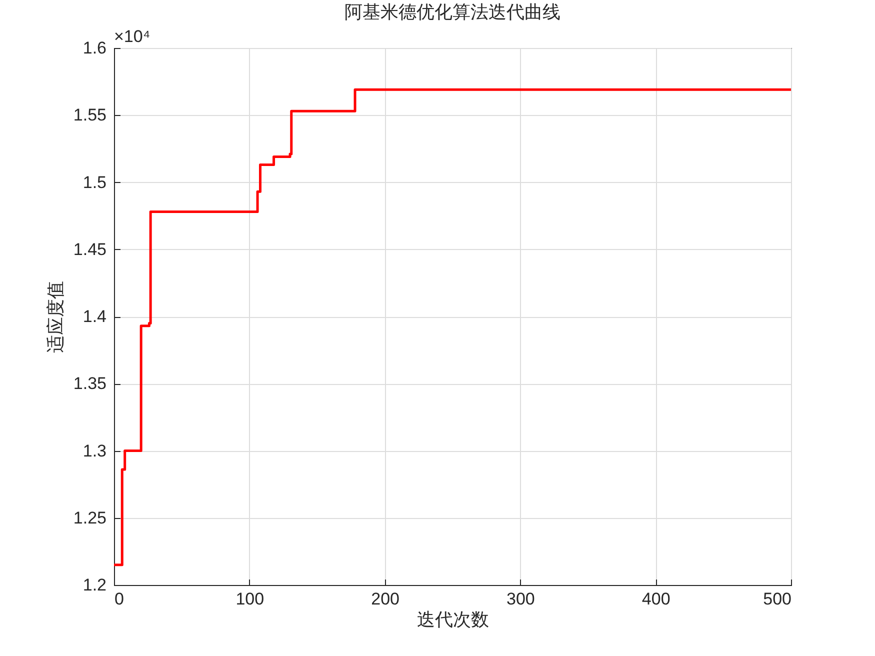  I want to click on y-tick-label: 1.3, so click(94, 450).